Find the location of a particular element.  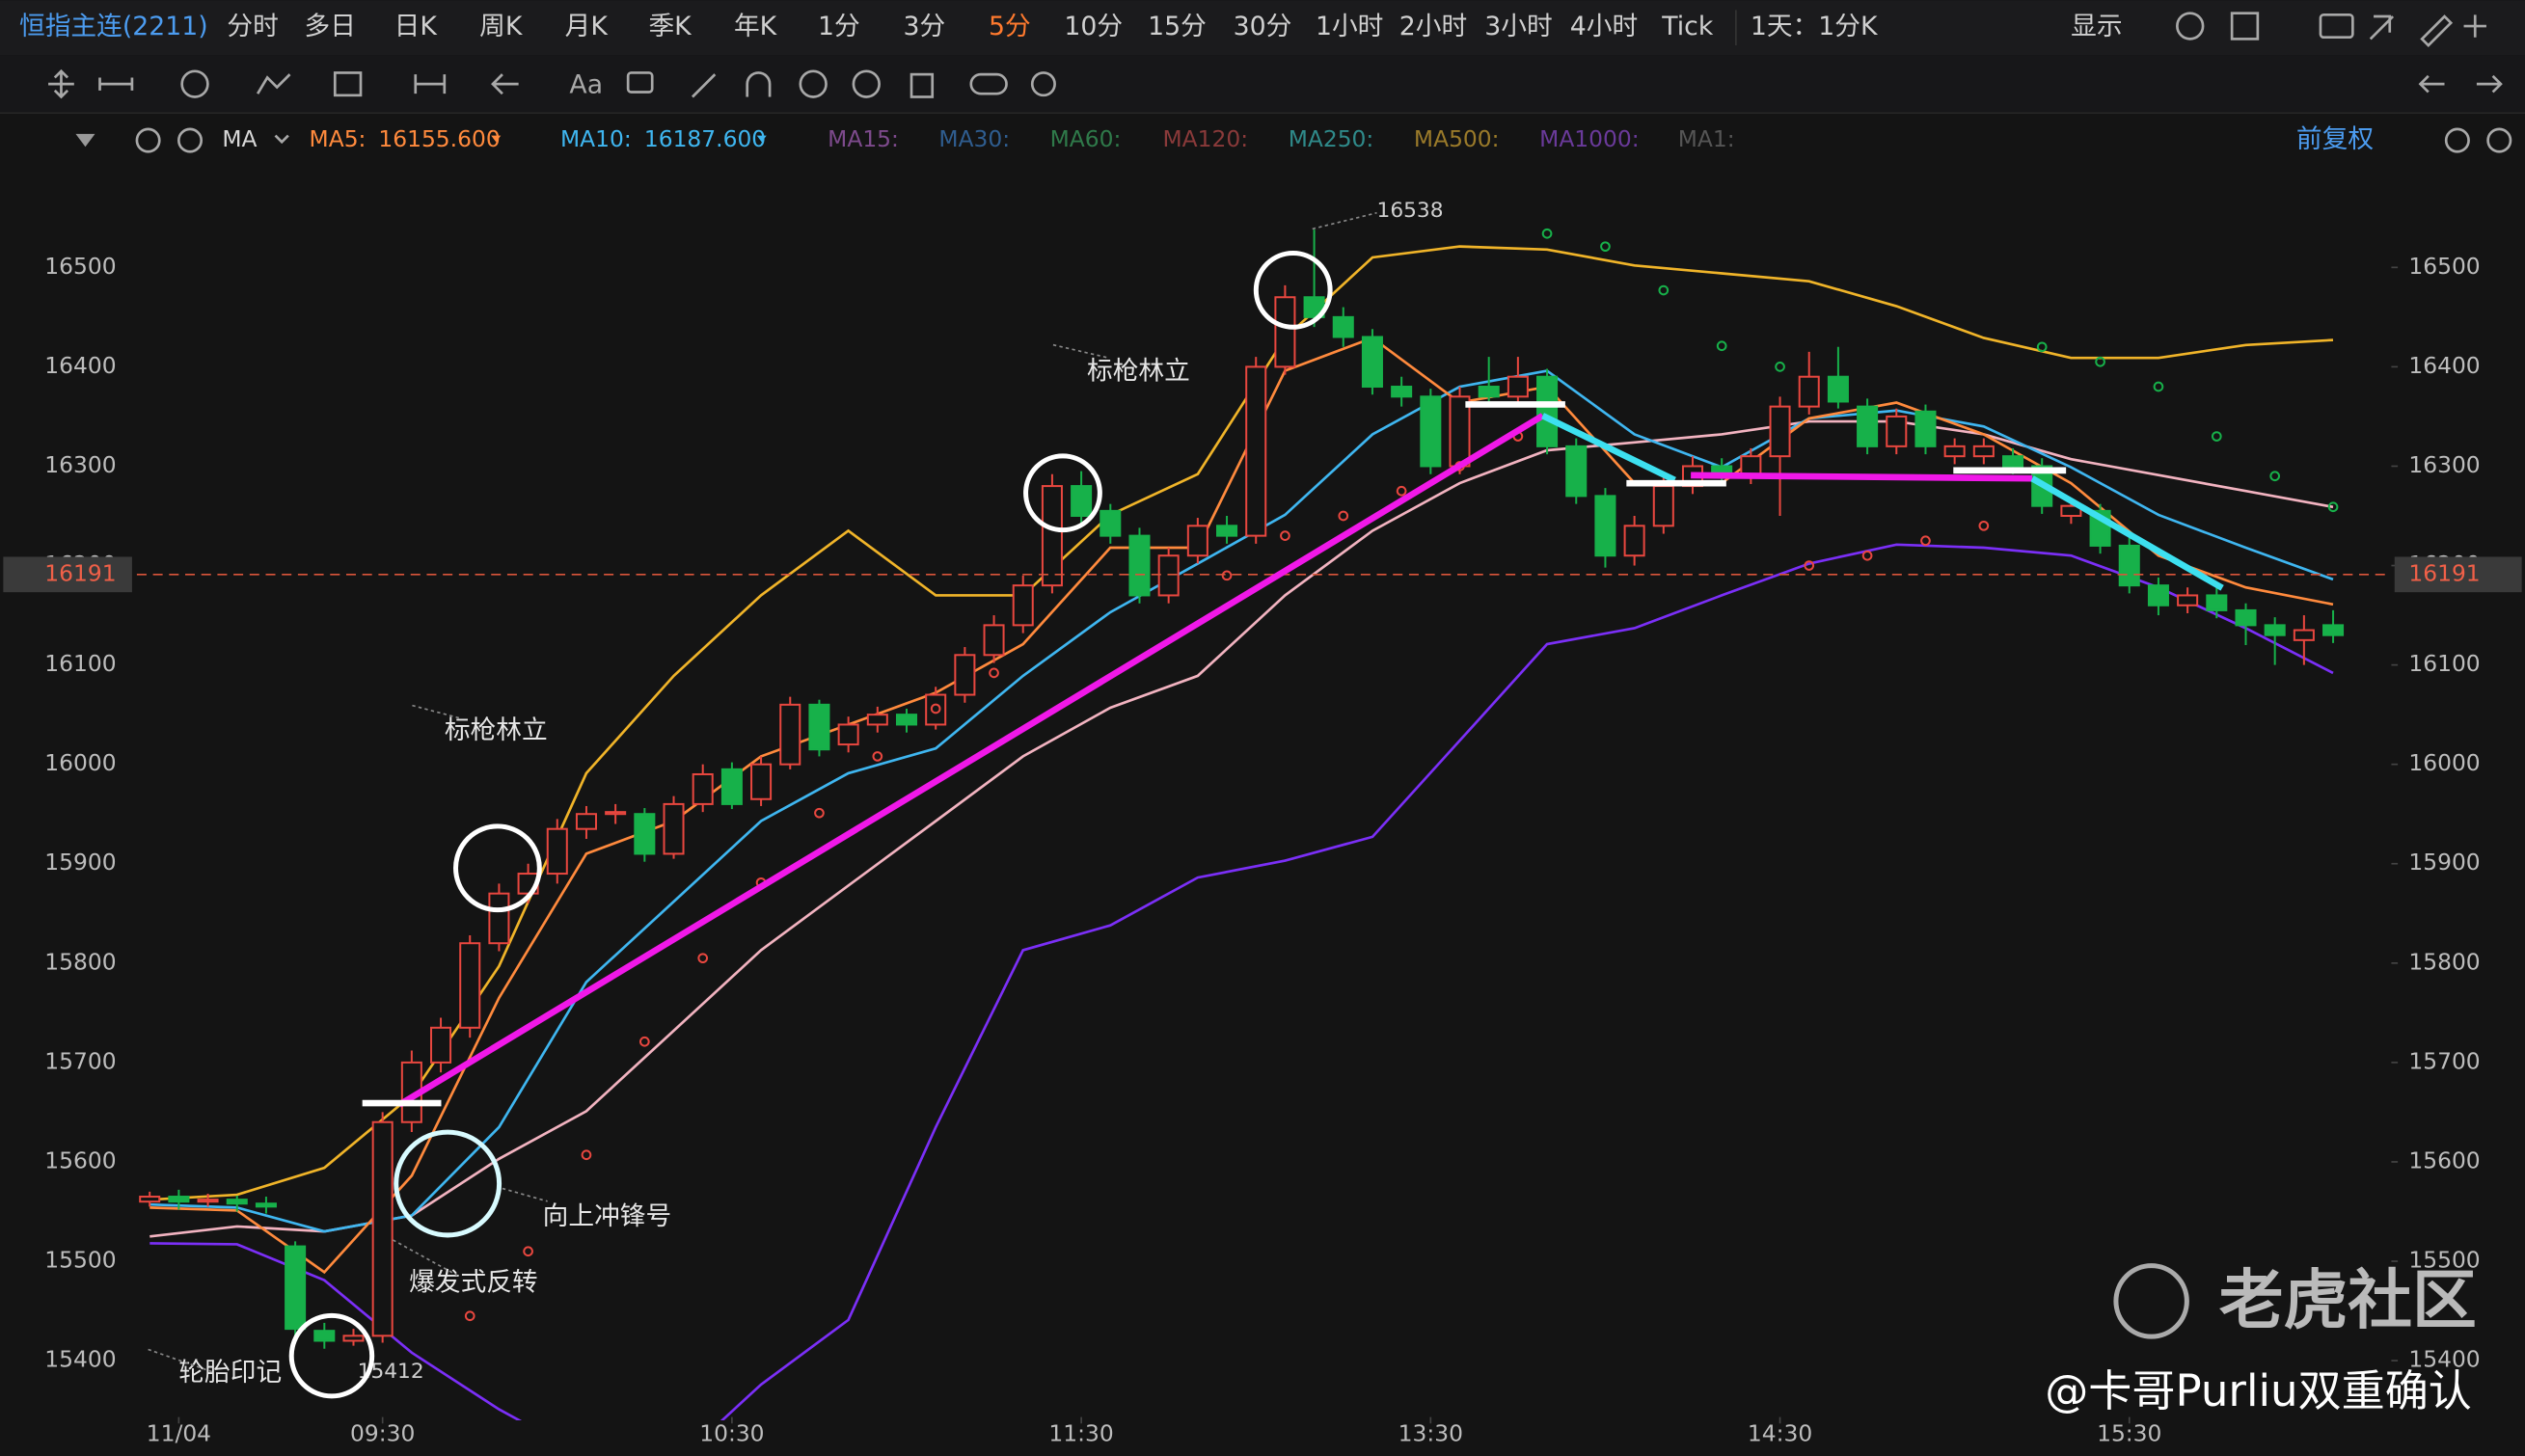

indicator-label: MA10: is located at coordinates (596, 138).